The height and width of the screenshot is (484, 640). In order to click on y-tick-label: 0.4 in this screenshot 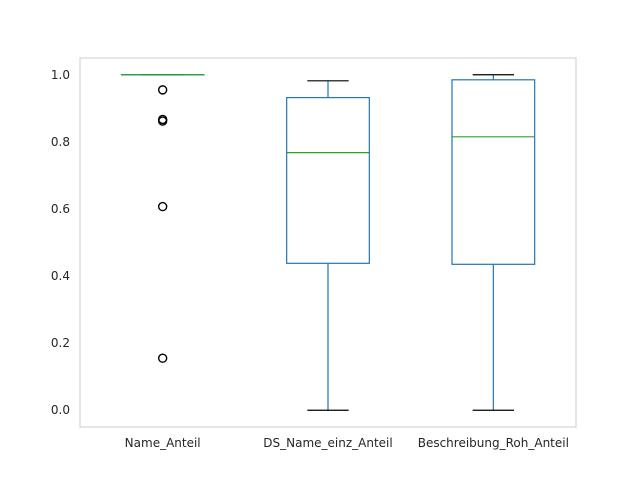, I will do `click(60, 276)`.